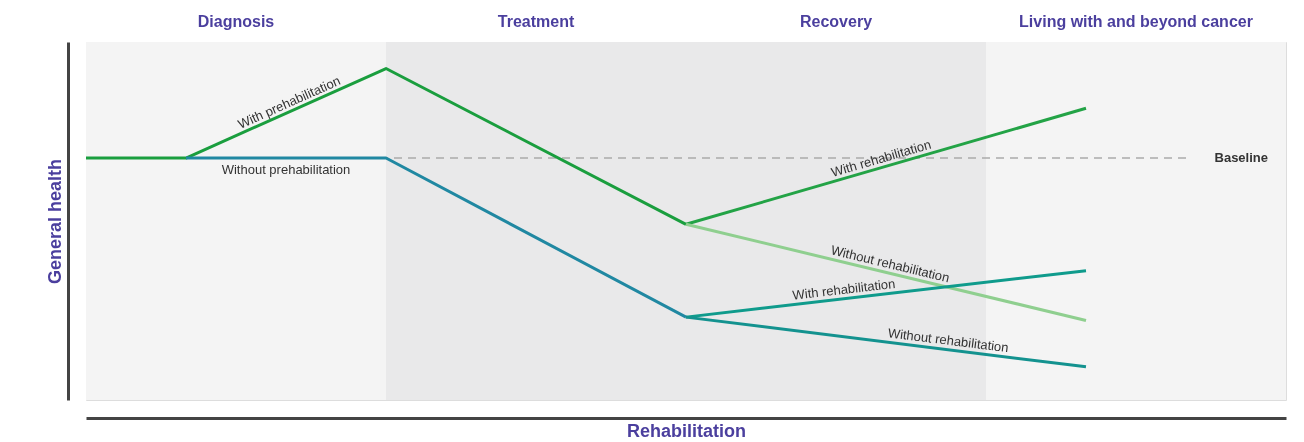 This screenshot has height=442, width=1304. Describe the element at coordinates (948, 340) in the screenshot. I see `text: Without rehabilitation` at that location.